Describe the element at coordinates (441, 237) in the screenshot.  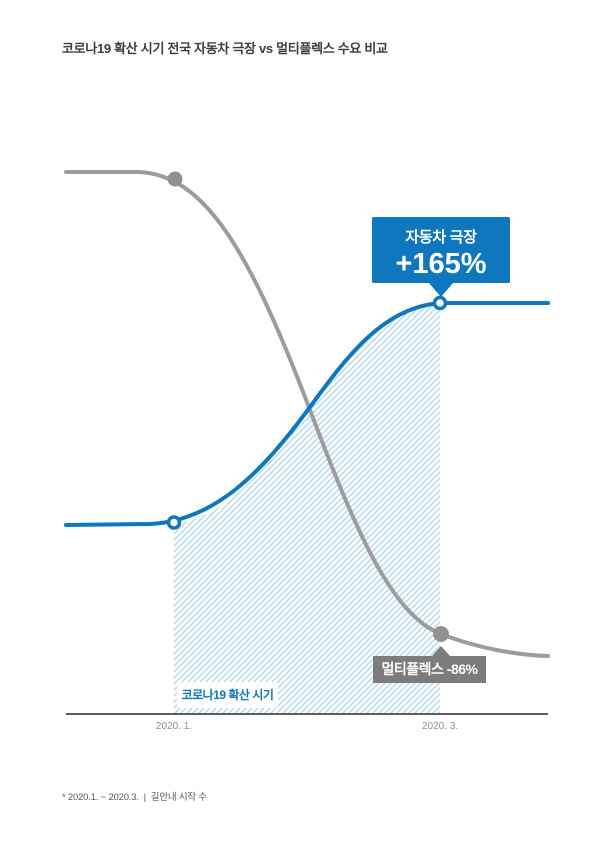
I see `drive-in-callout-label: 자동차 극장` at that location.